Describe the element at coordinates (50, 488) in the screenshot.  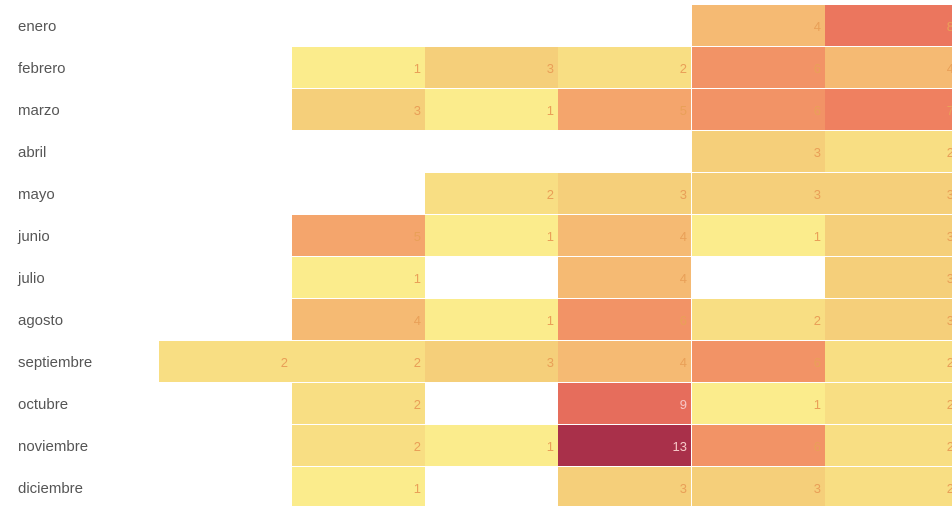
I see `row-label-diciembre: diciembre` at that location.